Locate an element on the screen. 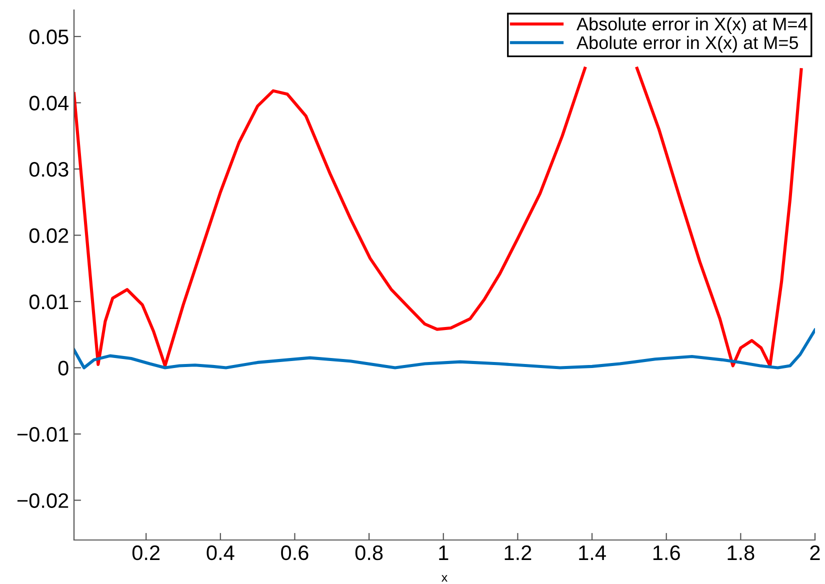 Image resolution: width=825 pixels, height=584 pixels. x-tick-label: 0.6 is located at coordinates (294, 552).